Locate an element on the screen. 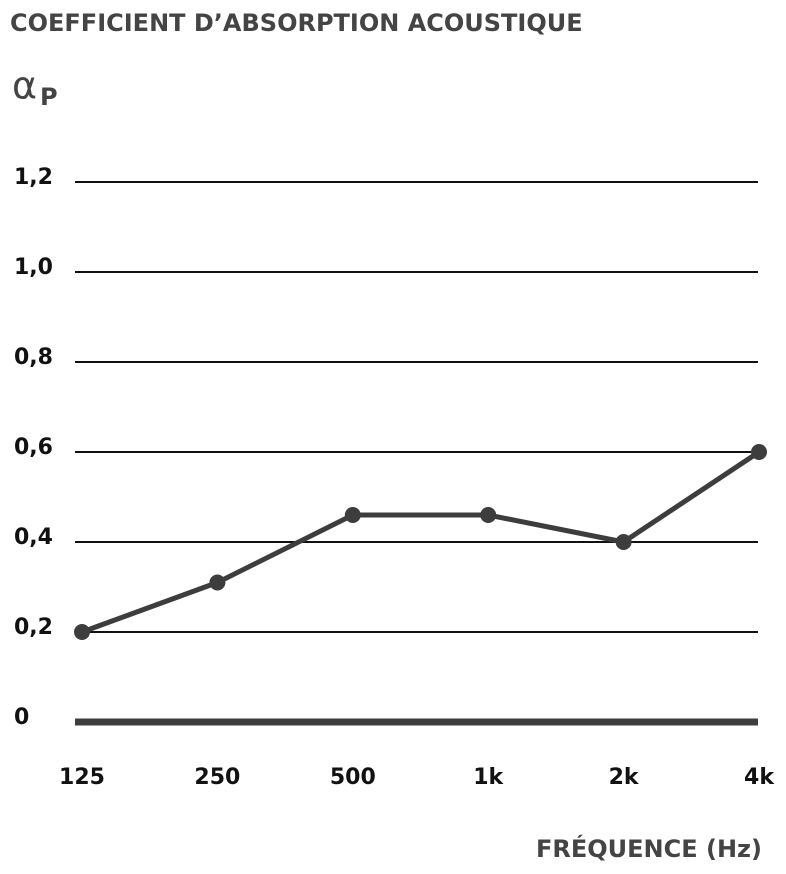 The height and width of the screenshot is (874, 786). y-axis-symbol: α is located at coordinates (24, 86).